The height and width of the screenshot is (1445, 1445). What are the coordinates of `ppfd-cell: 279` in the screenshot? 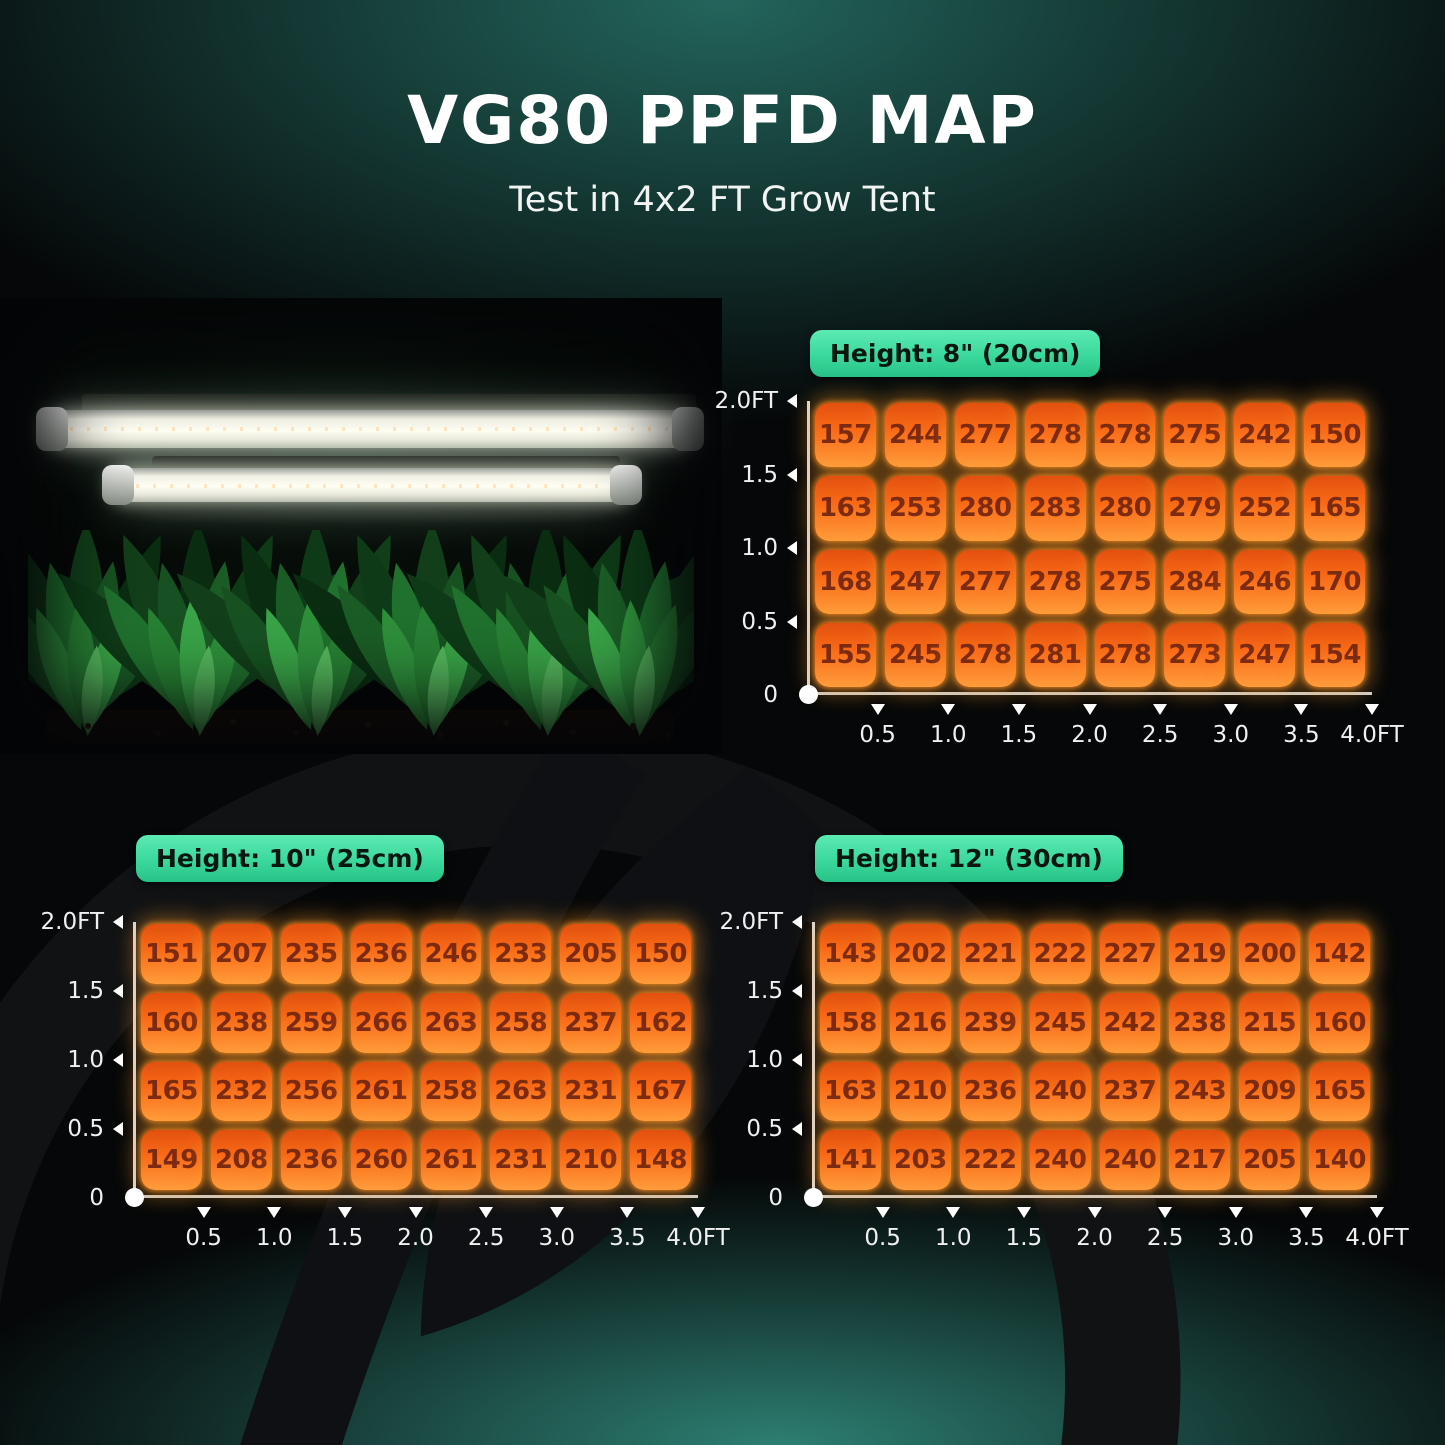 It's located at (1195, 508).